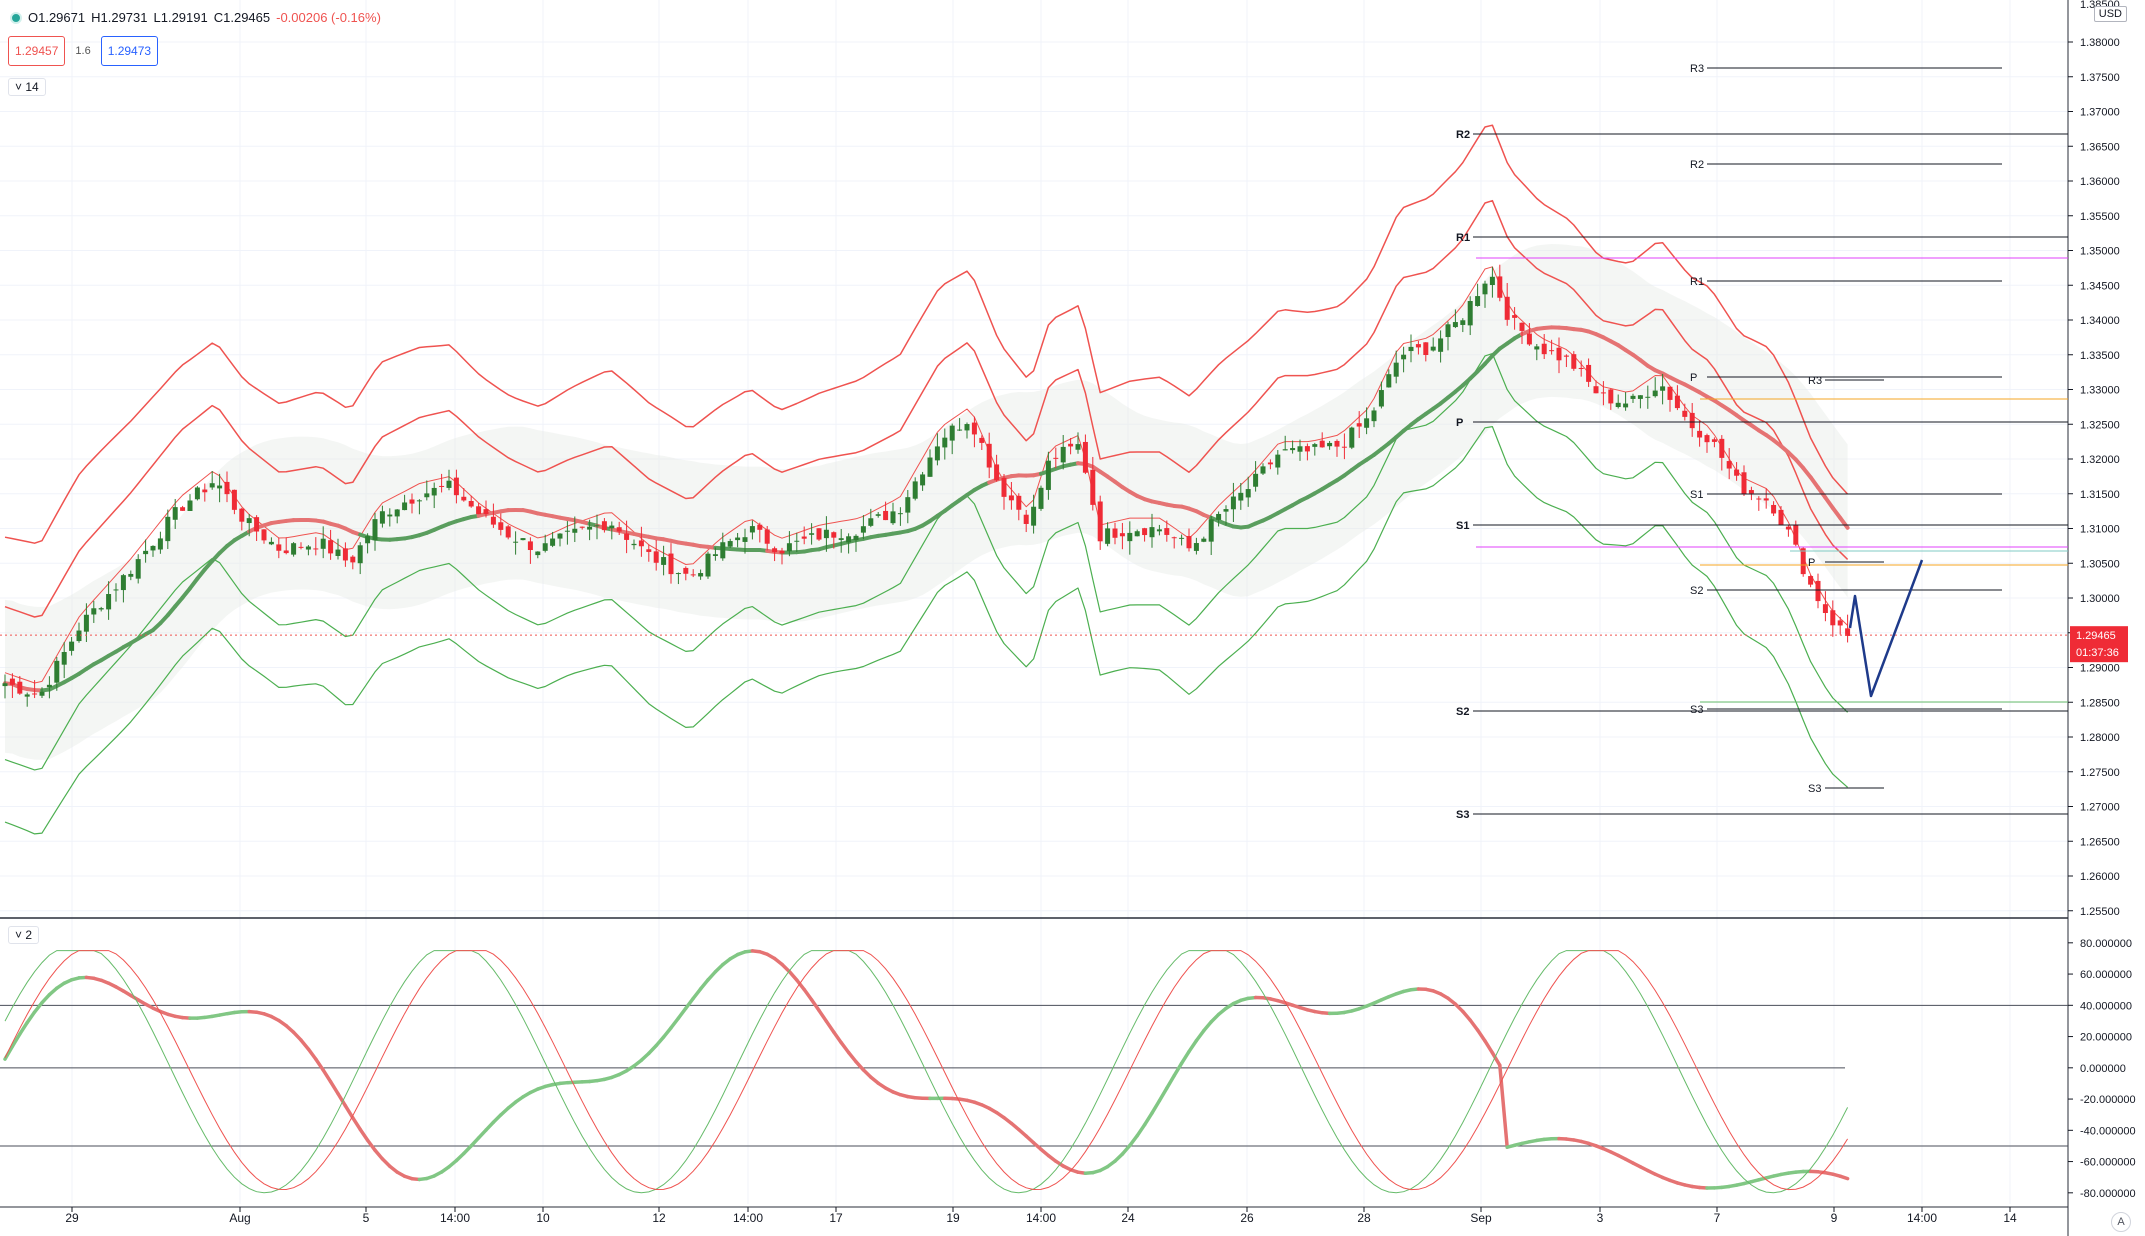  Describe the element at coordinates (1697, 282) in the screenshot. I see `pivot-label: R1` at that location.